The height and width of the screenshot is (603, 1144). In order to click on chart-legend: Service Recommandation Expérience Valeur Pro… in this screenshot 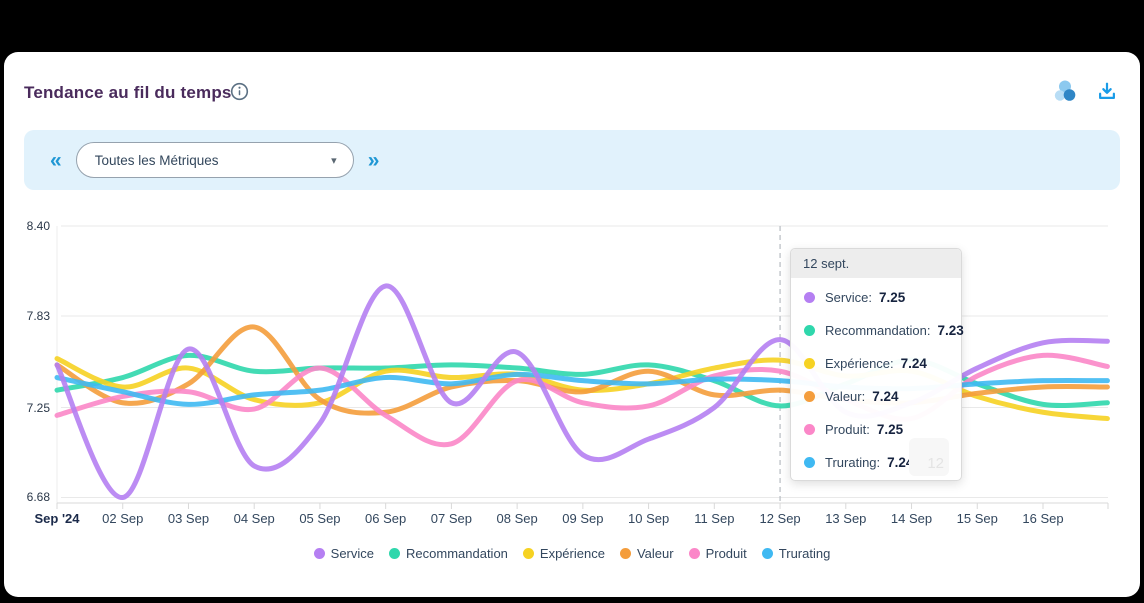, I will do `click(572, 553)`.